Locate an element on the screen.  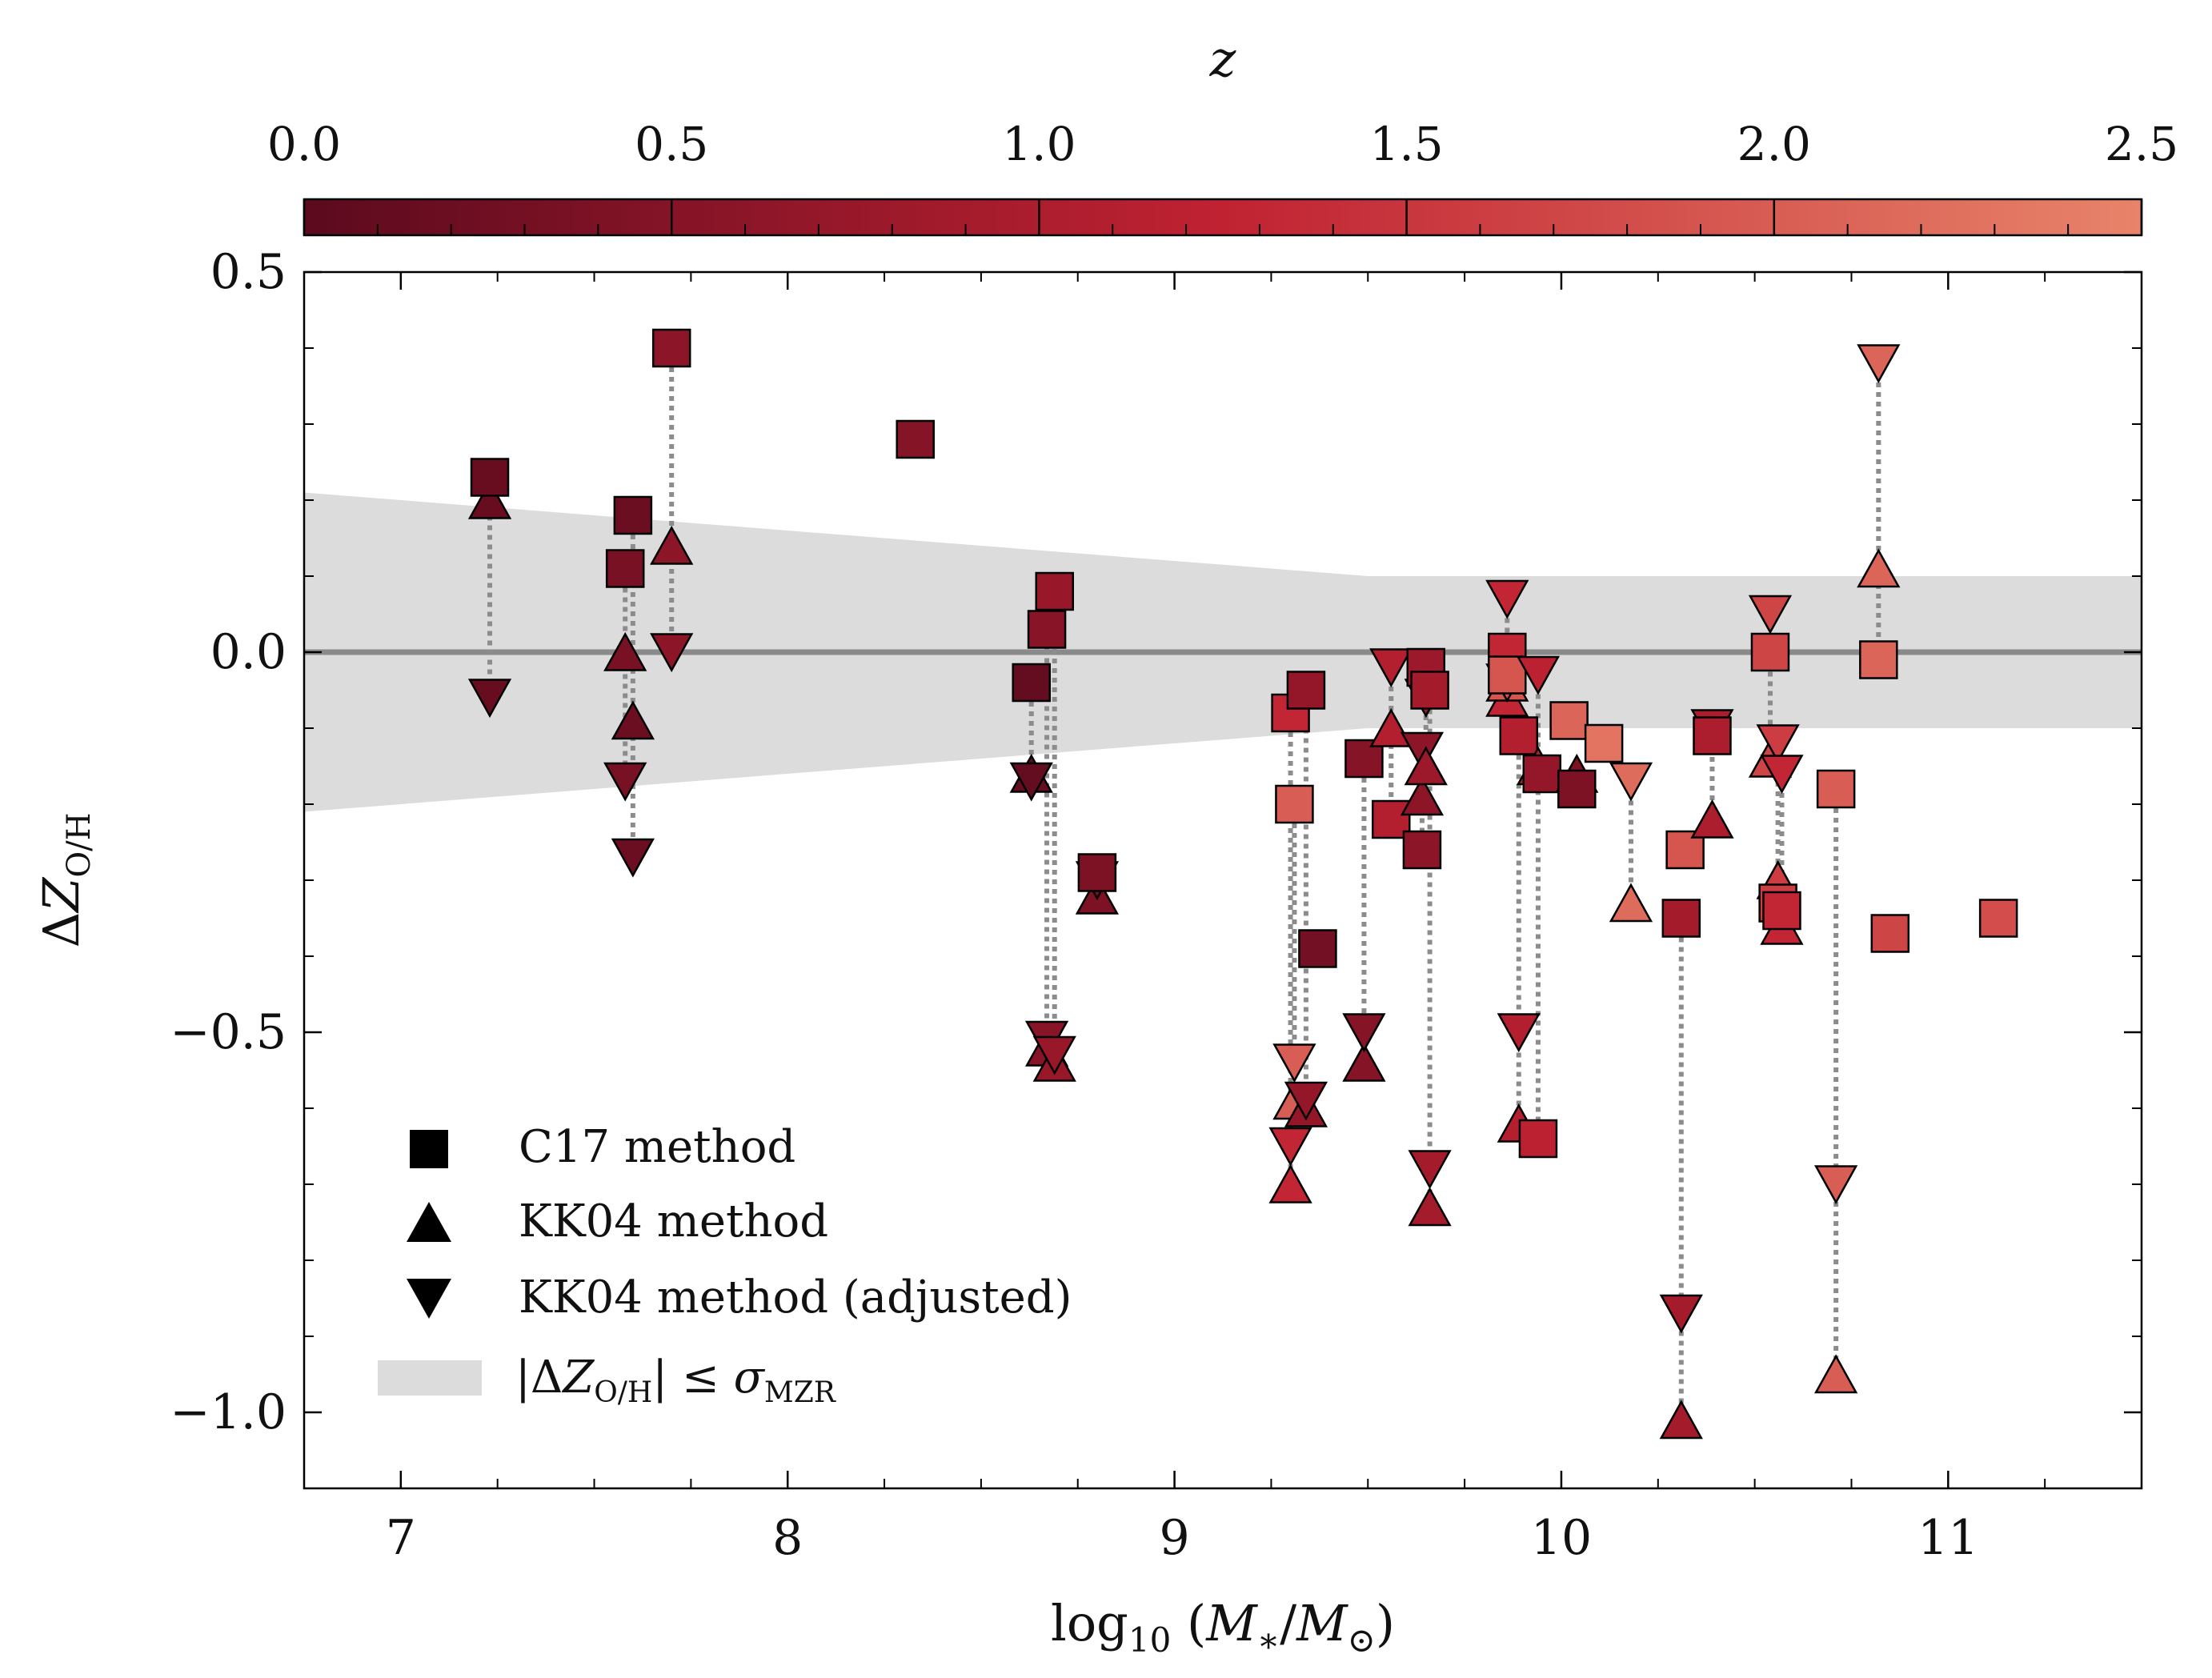
y-tick-label: 0.0 is located at coordinates (248, 652).